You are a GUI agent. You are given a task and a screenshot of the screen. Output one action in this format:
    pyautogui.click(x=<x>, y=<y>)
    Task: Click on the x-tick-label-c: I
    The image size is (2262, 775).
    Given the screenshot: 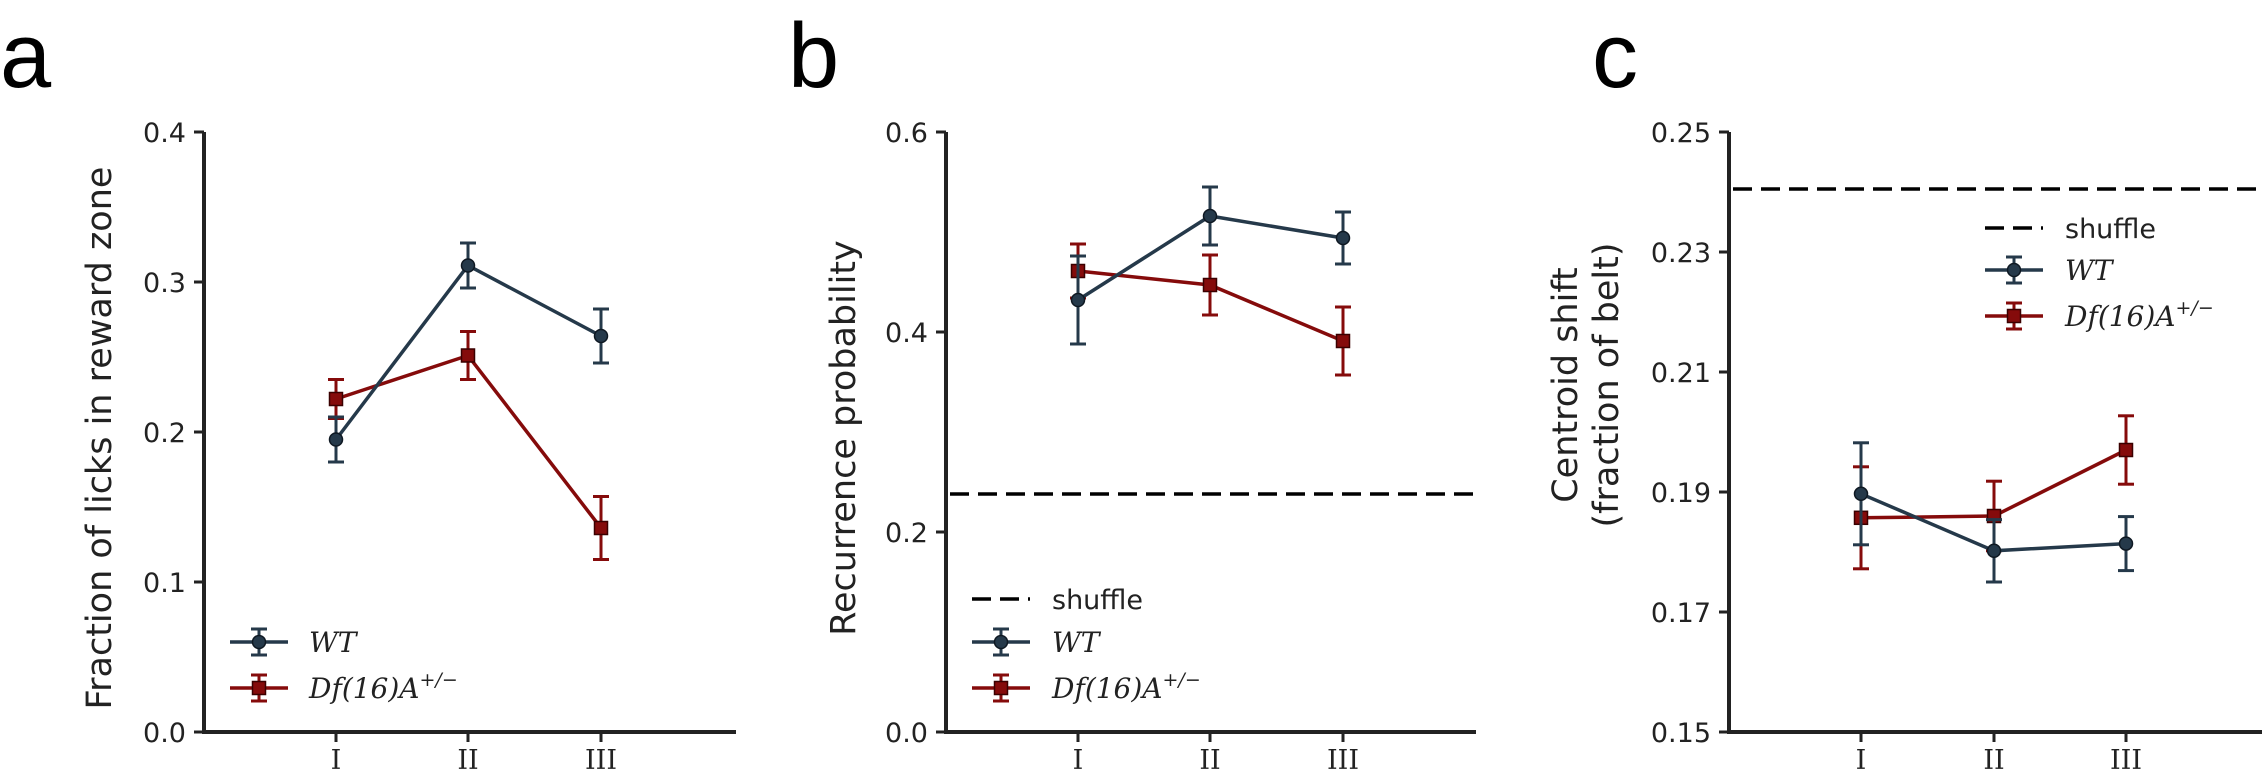 What is the action you would take?
    pyautogui.click(x=1861, y=760)
    